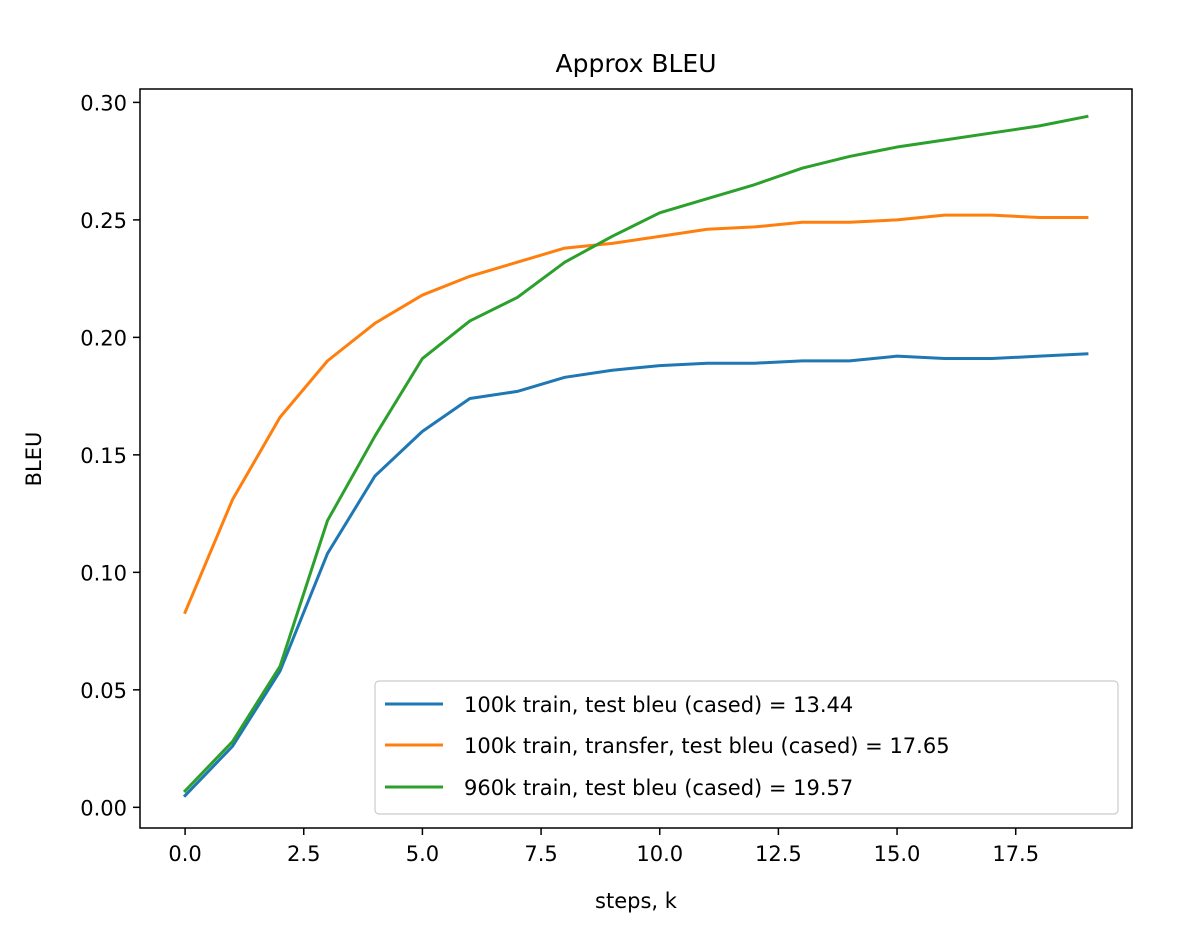 Image resolution: width=1192 pixels, height=926 pixels. What do you see at coordinates (103, 808) in the screenshot?
I see `y-tick-label: 0.00` at bounding box center [103, 808].